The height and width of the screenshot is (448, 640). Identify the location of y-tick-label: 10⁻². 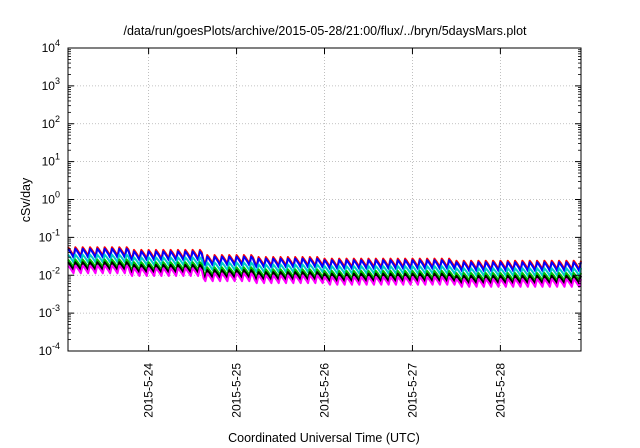
(49, 273).